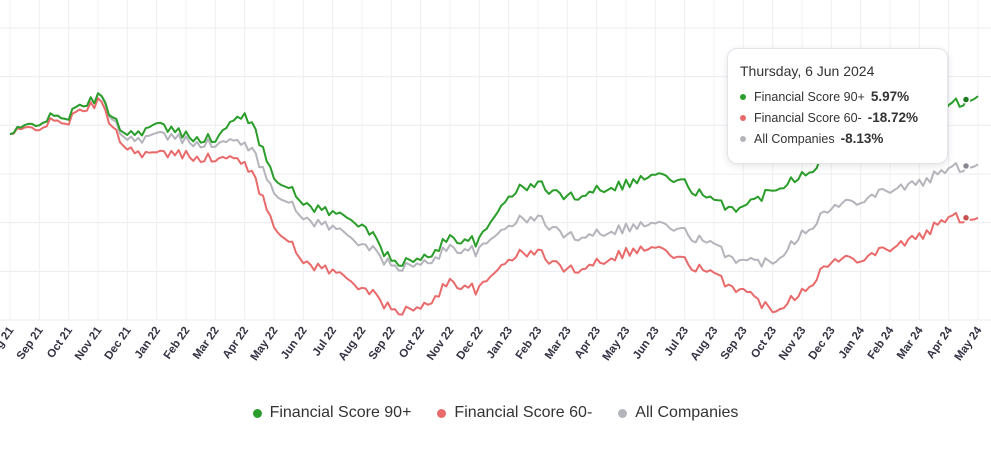  Describe the element at coordinates (523, 412) in the screenshot. I see `legend-label: Financial Score 60-` at that location.